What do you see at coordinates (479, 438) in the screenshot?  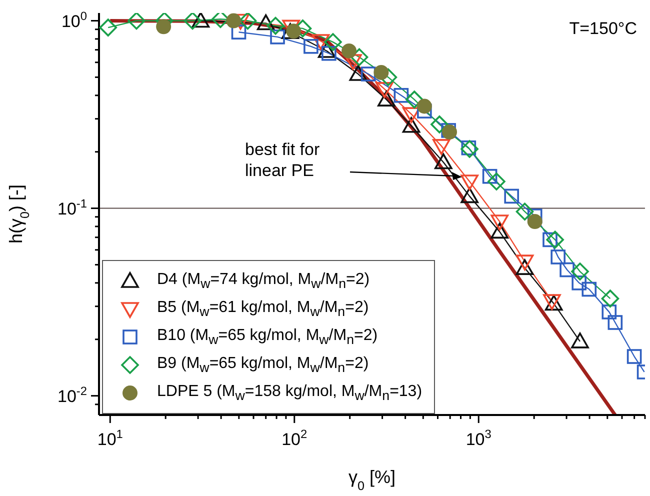 I see `x-tick-label: 10$^{3}$` at bounding box center [479, 438].